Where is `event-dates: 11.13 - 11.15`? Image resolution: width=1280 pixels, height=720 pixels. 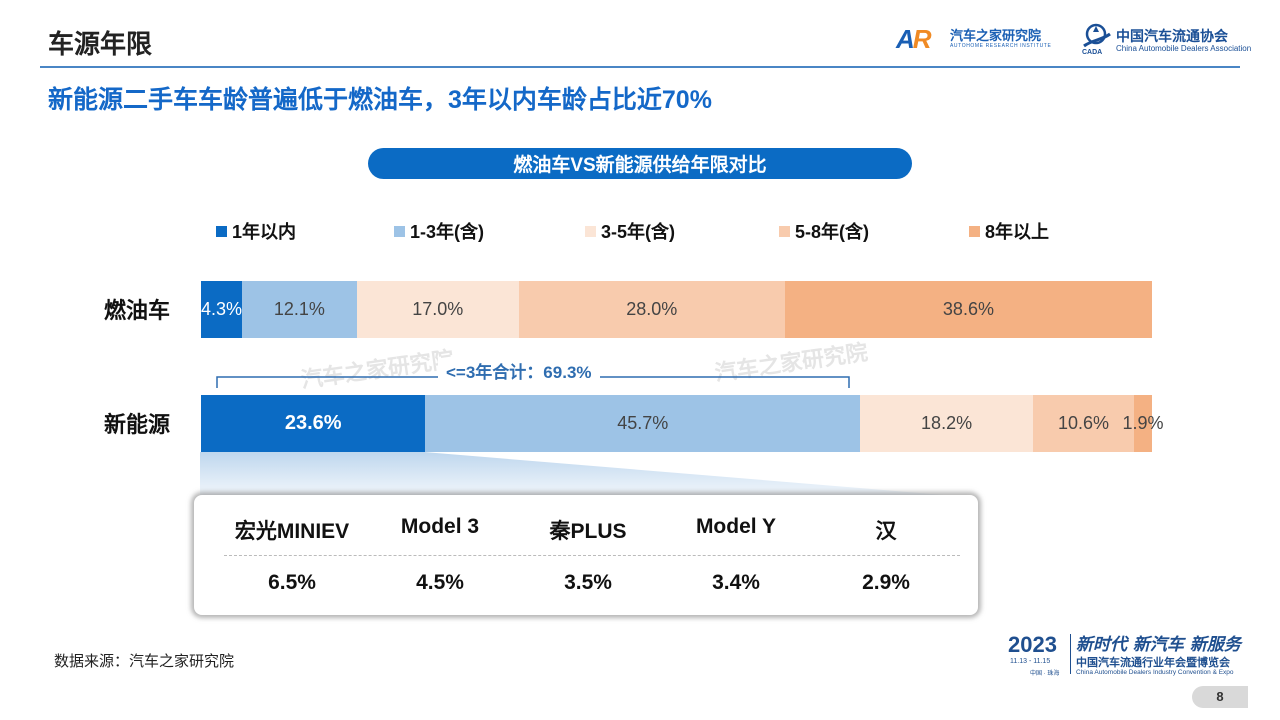
event-dates: 11.13 - 11.15 is located at coordinates (1030, 661).